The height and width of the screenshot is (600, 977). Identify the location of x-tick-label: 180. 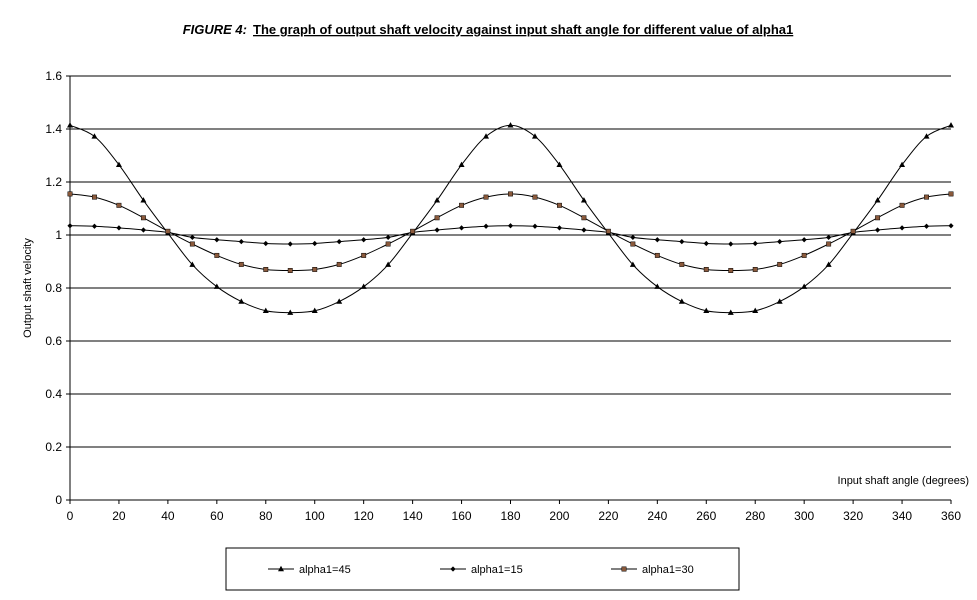
(510, 516).